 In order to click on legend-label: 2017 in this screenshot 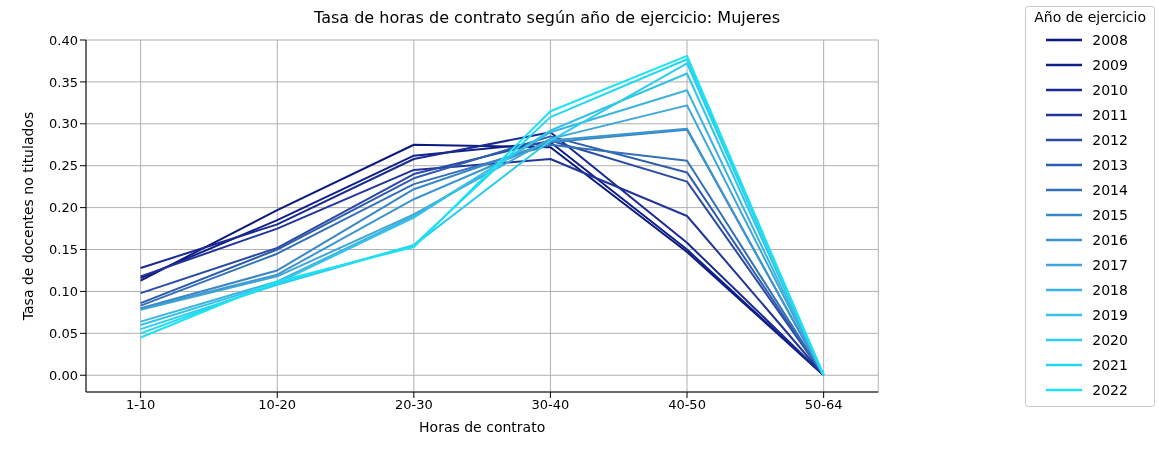, I will do `click(1110, 264)`.